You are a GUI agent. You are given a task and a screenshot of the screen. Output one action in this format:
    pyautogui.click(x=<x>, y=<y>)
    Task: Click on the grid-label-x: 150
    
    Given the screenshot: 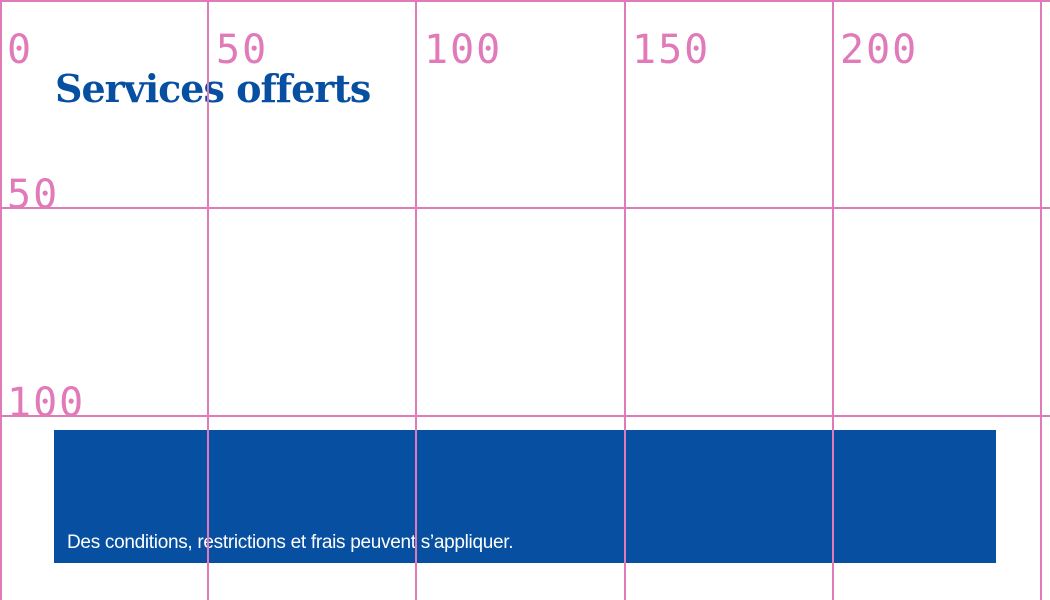 What is the action you would take?
    pyautogui.click(x=671, y=50)
    